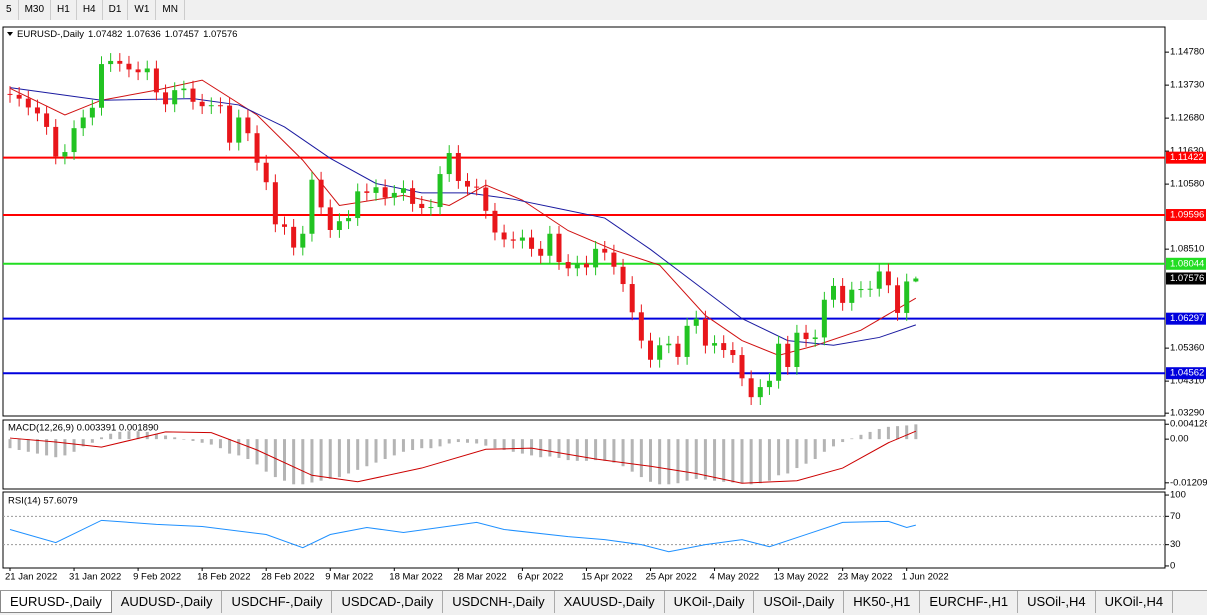 The image size is (1207, 615). I want to click on chart-tab: UKOil-,Daily, so click(710, 602).